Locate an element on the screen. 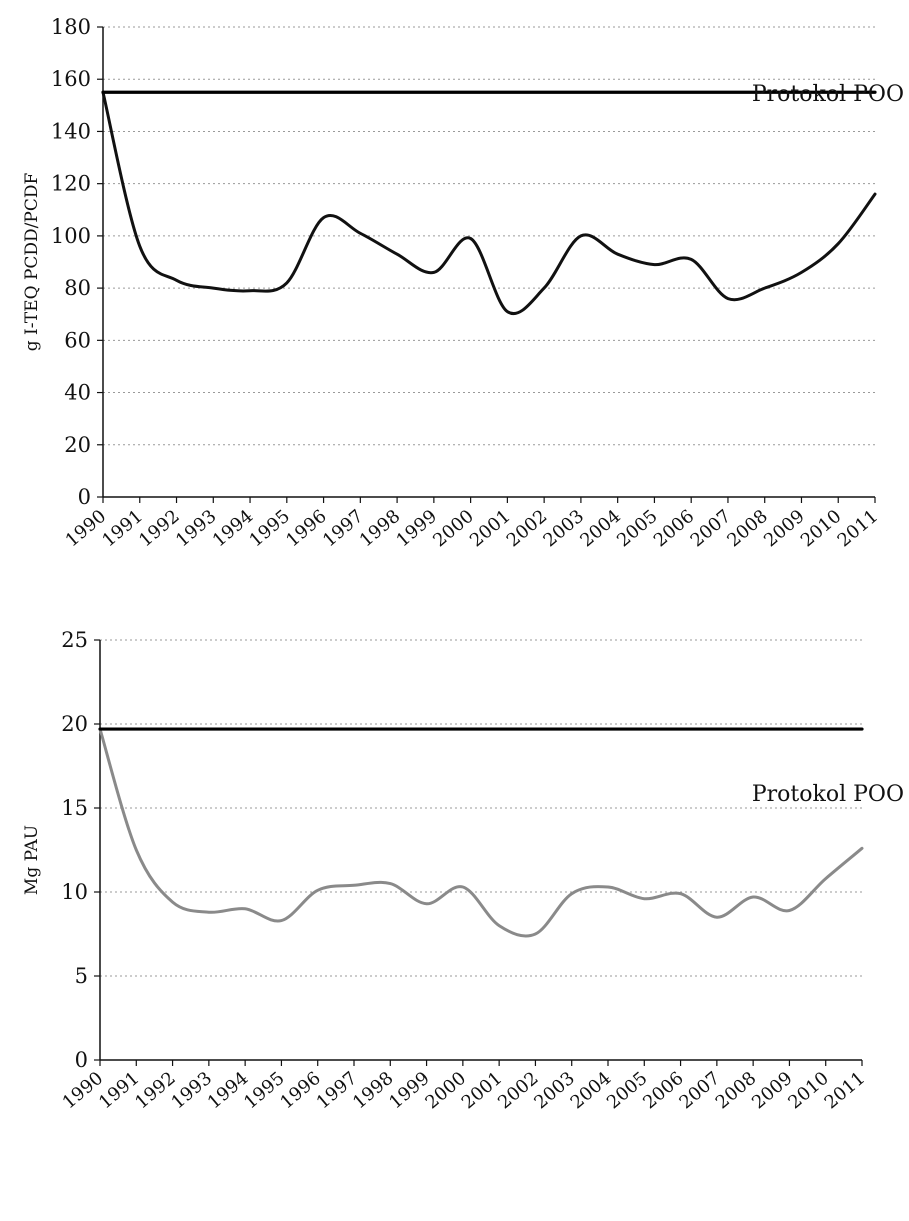 The image size is (909, 1221). y-tick-label: 100 is located at coordinates (71, 236).